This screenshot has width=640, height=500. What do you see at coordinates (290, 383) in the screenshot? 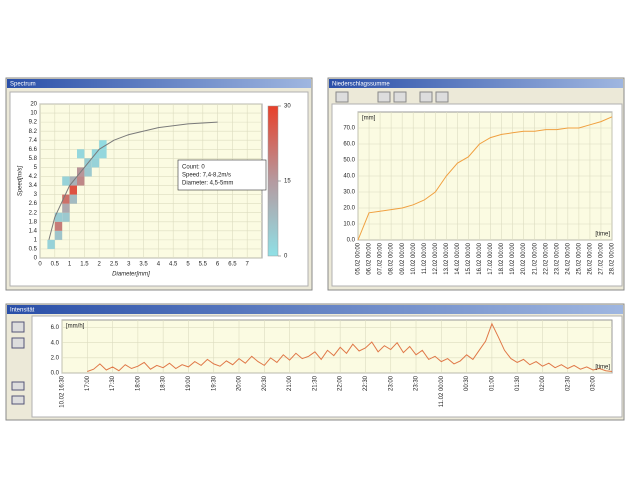
I see `x-tick-label: 21:00` at bounding box center [290, 383].